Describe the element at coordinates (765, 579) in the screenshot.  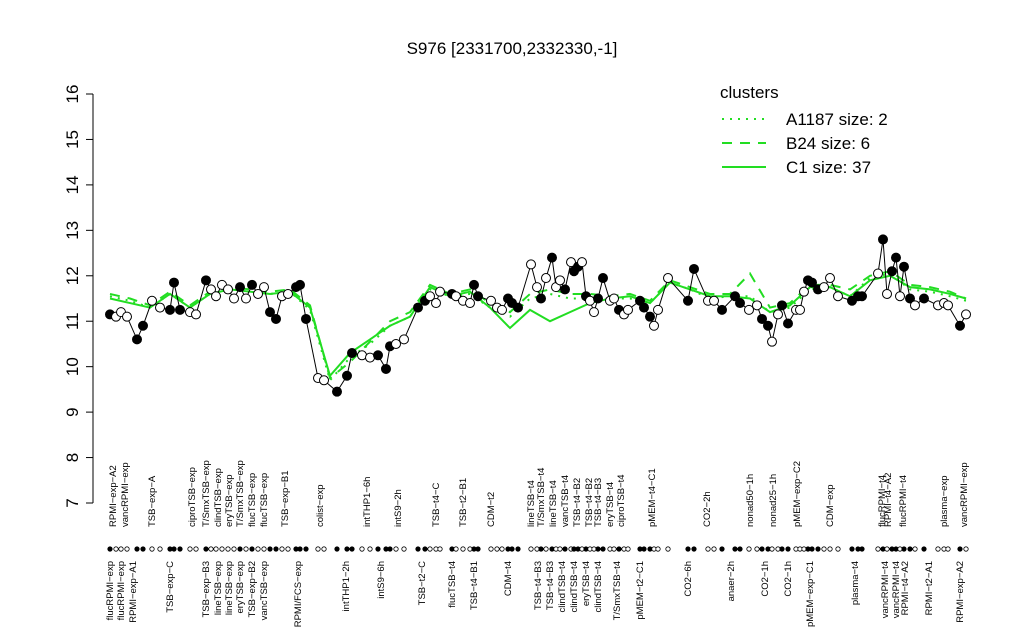
I see `bottom-label: CO2−1h` at that location.